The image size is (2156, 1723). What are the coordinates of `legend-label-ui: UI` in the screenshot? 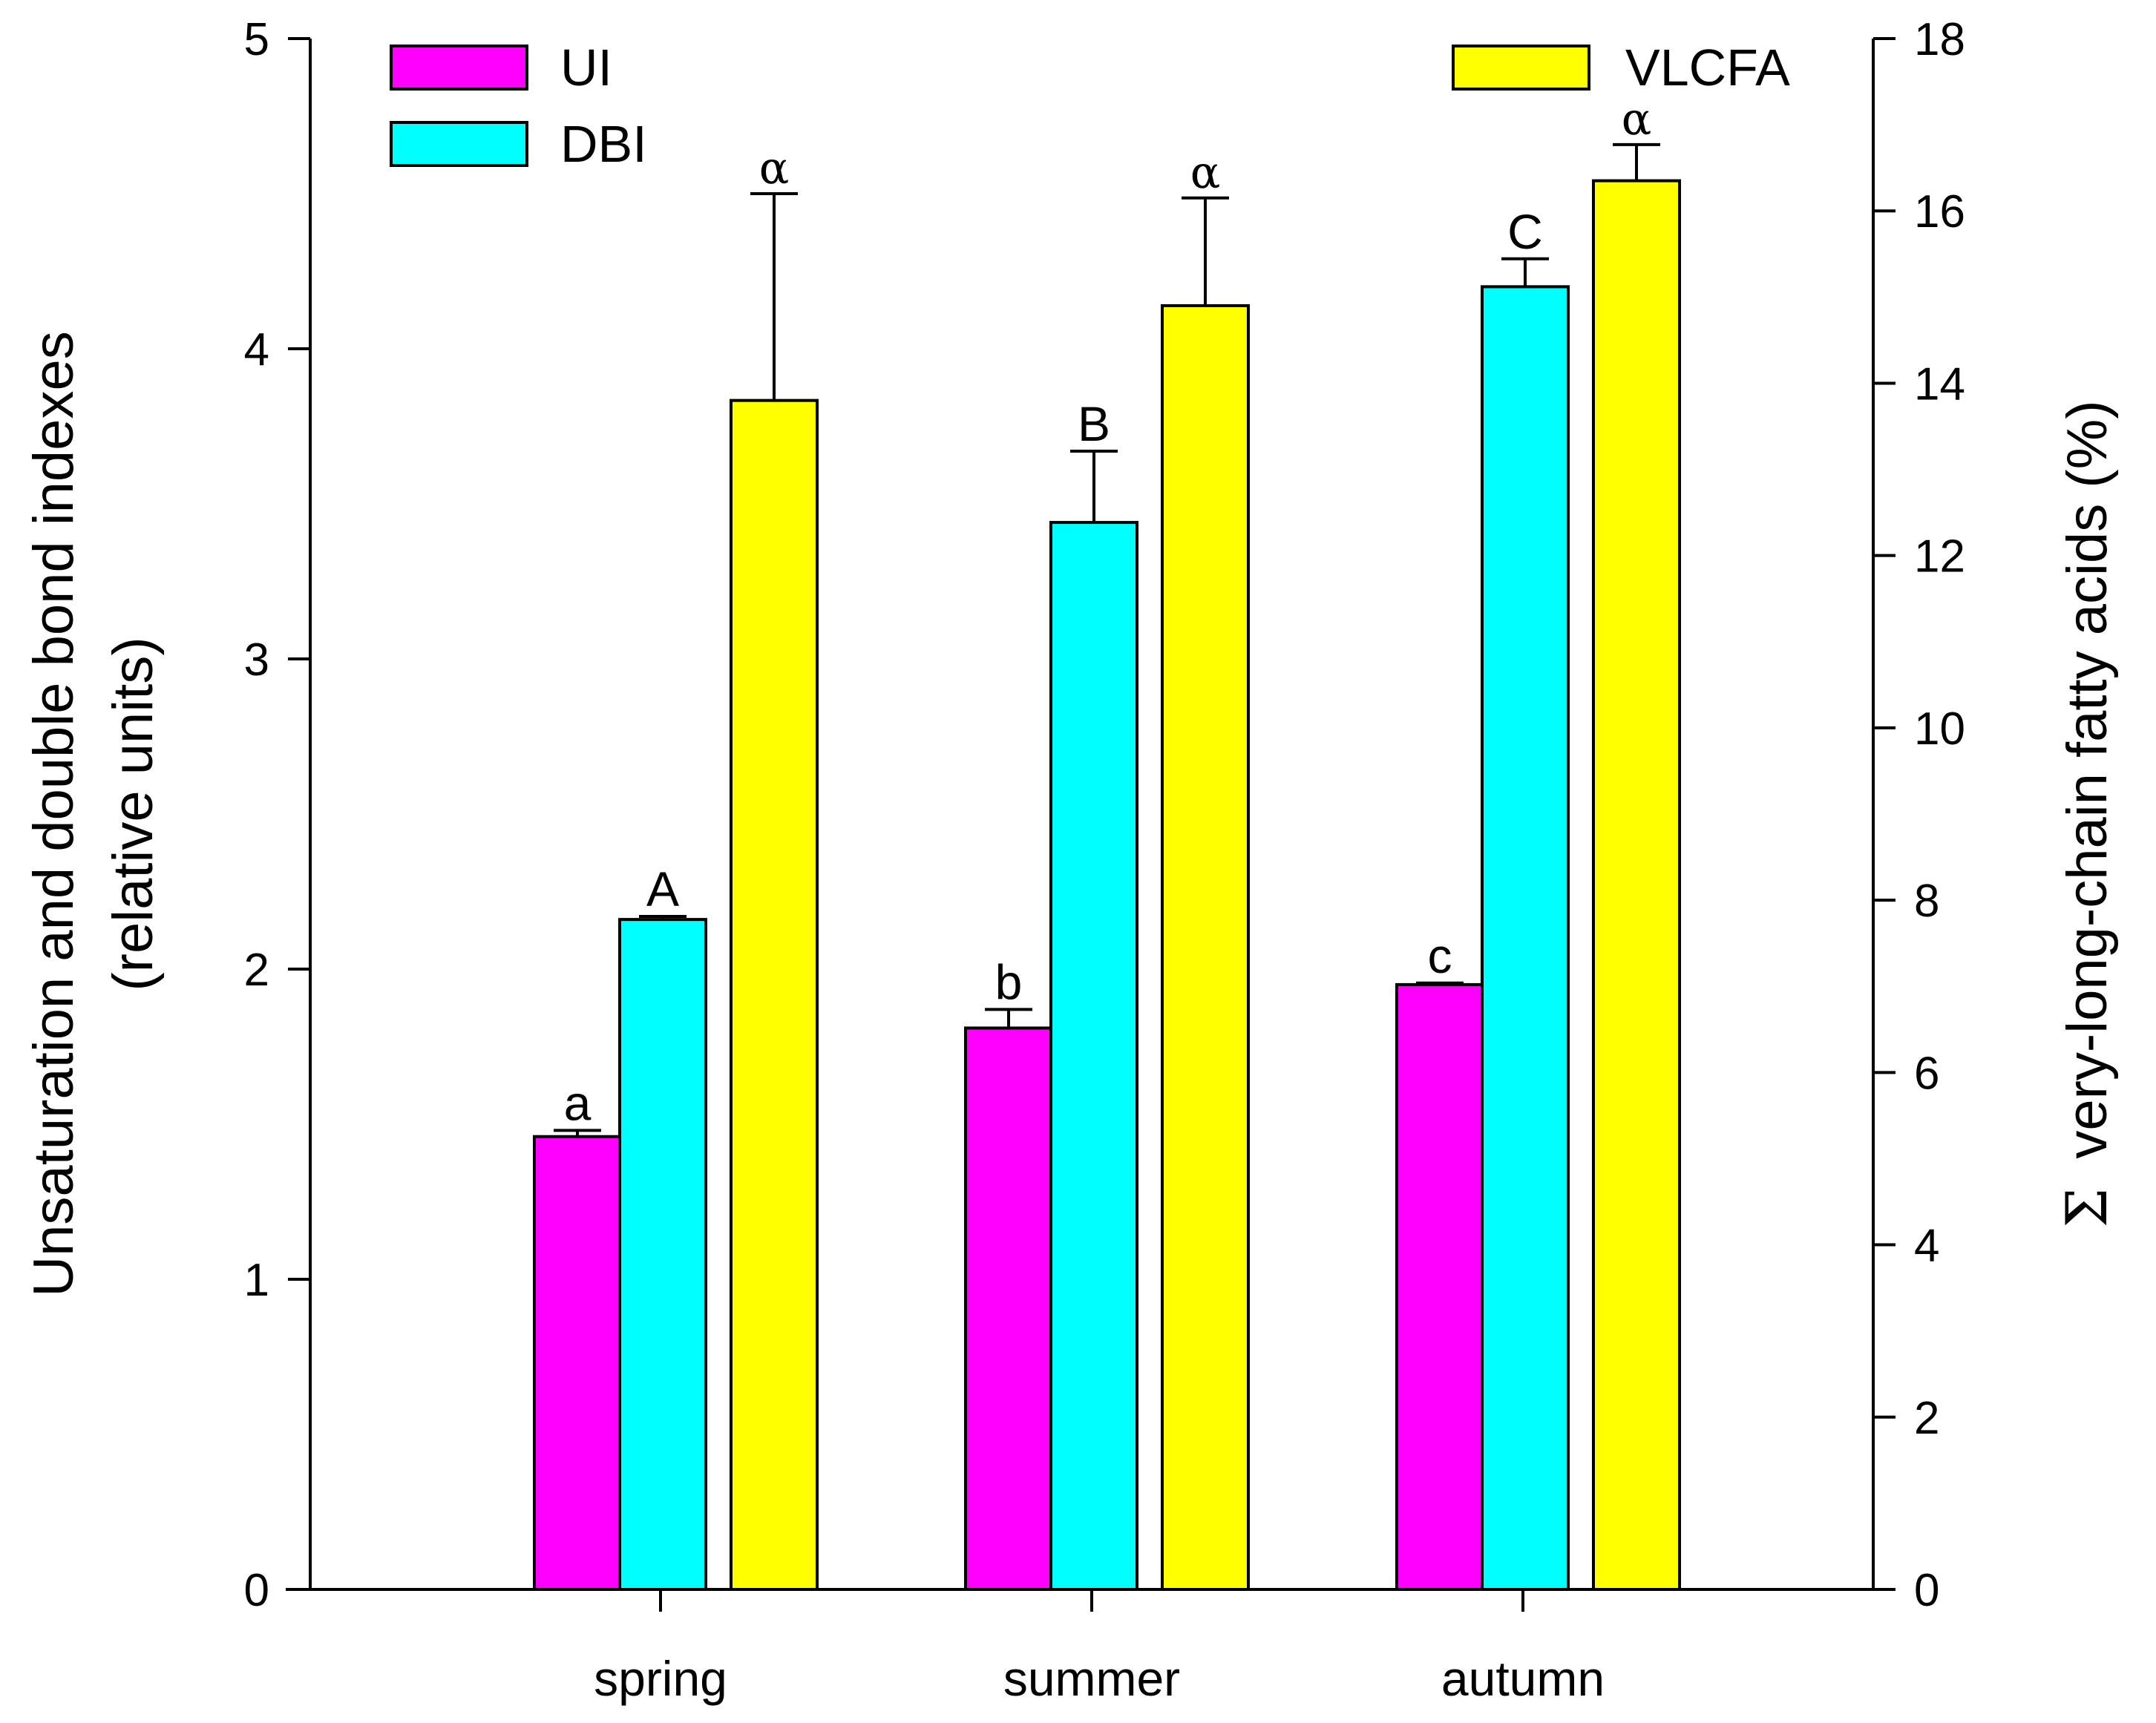 It's located at (586, 67).